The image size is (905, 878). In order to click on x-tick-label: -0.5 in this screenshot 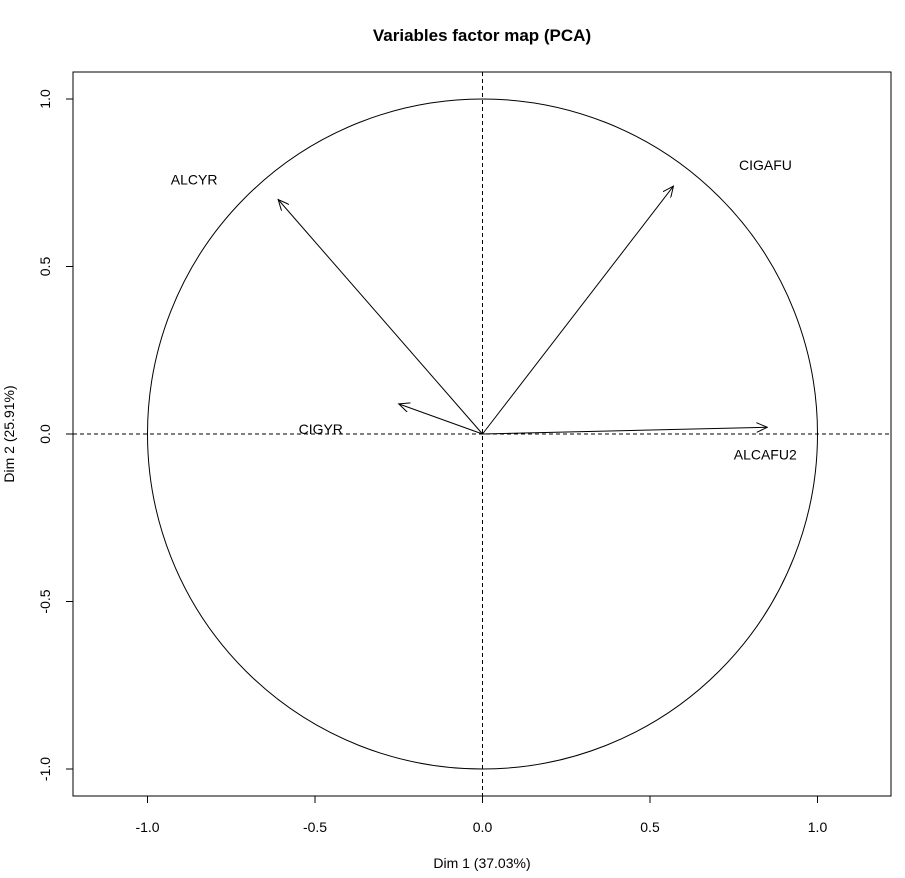, I will do `click(315, 827)`.